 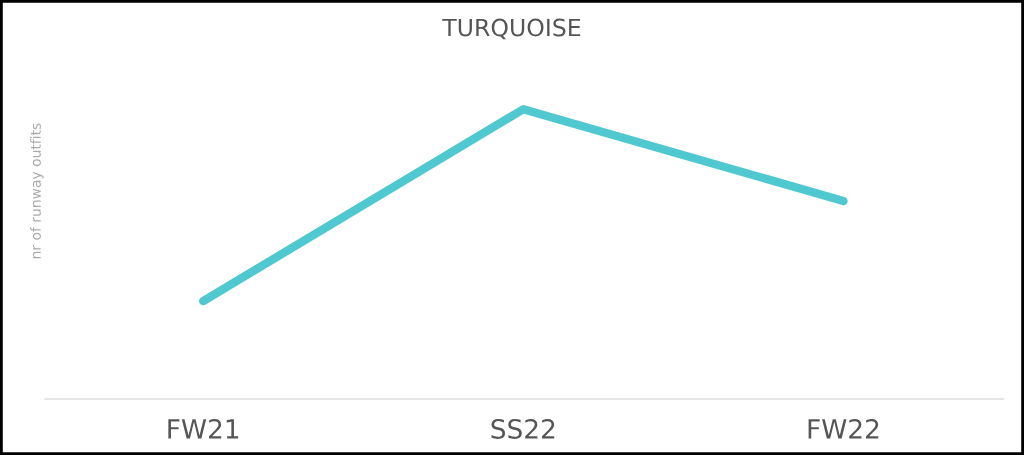 What do you see at coordinates (203, 428) in the screenshot?
I see `x-tick-label: FW21` at bounding box center [203, 428].